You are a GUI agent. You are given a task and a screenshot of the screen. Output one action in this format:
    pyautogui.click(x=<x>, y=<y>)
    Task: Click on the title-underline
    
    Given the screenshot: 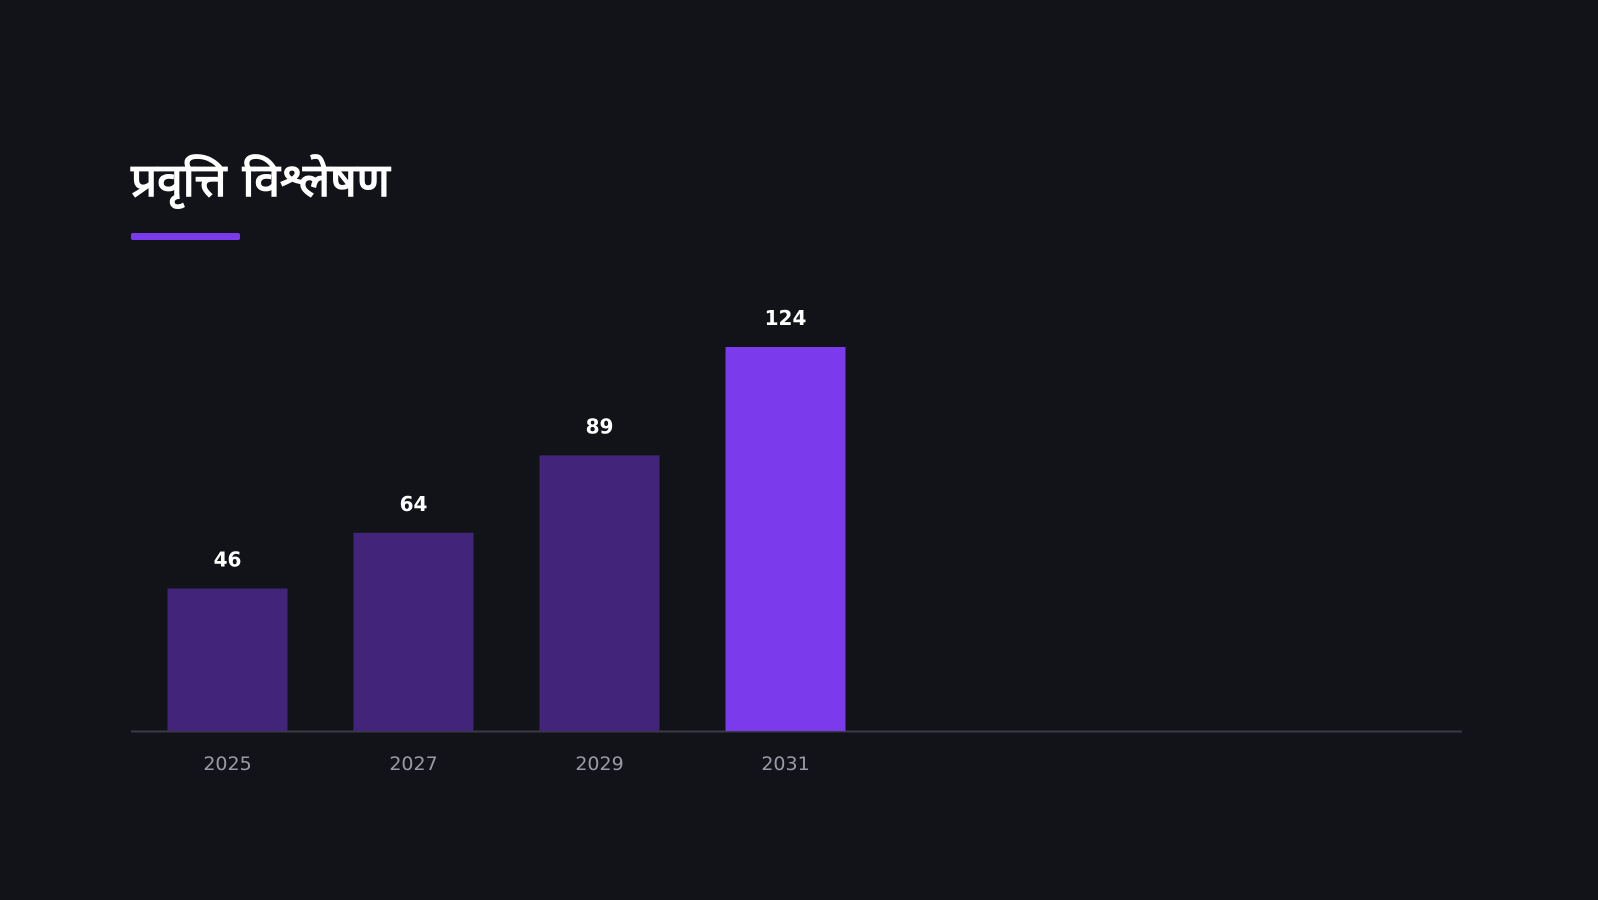 What is the action you would take?
    pyautogui.click(x=185, y=236)
    